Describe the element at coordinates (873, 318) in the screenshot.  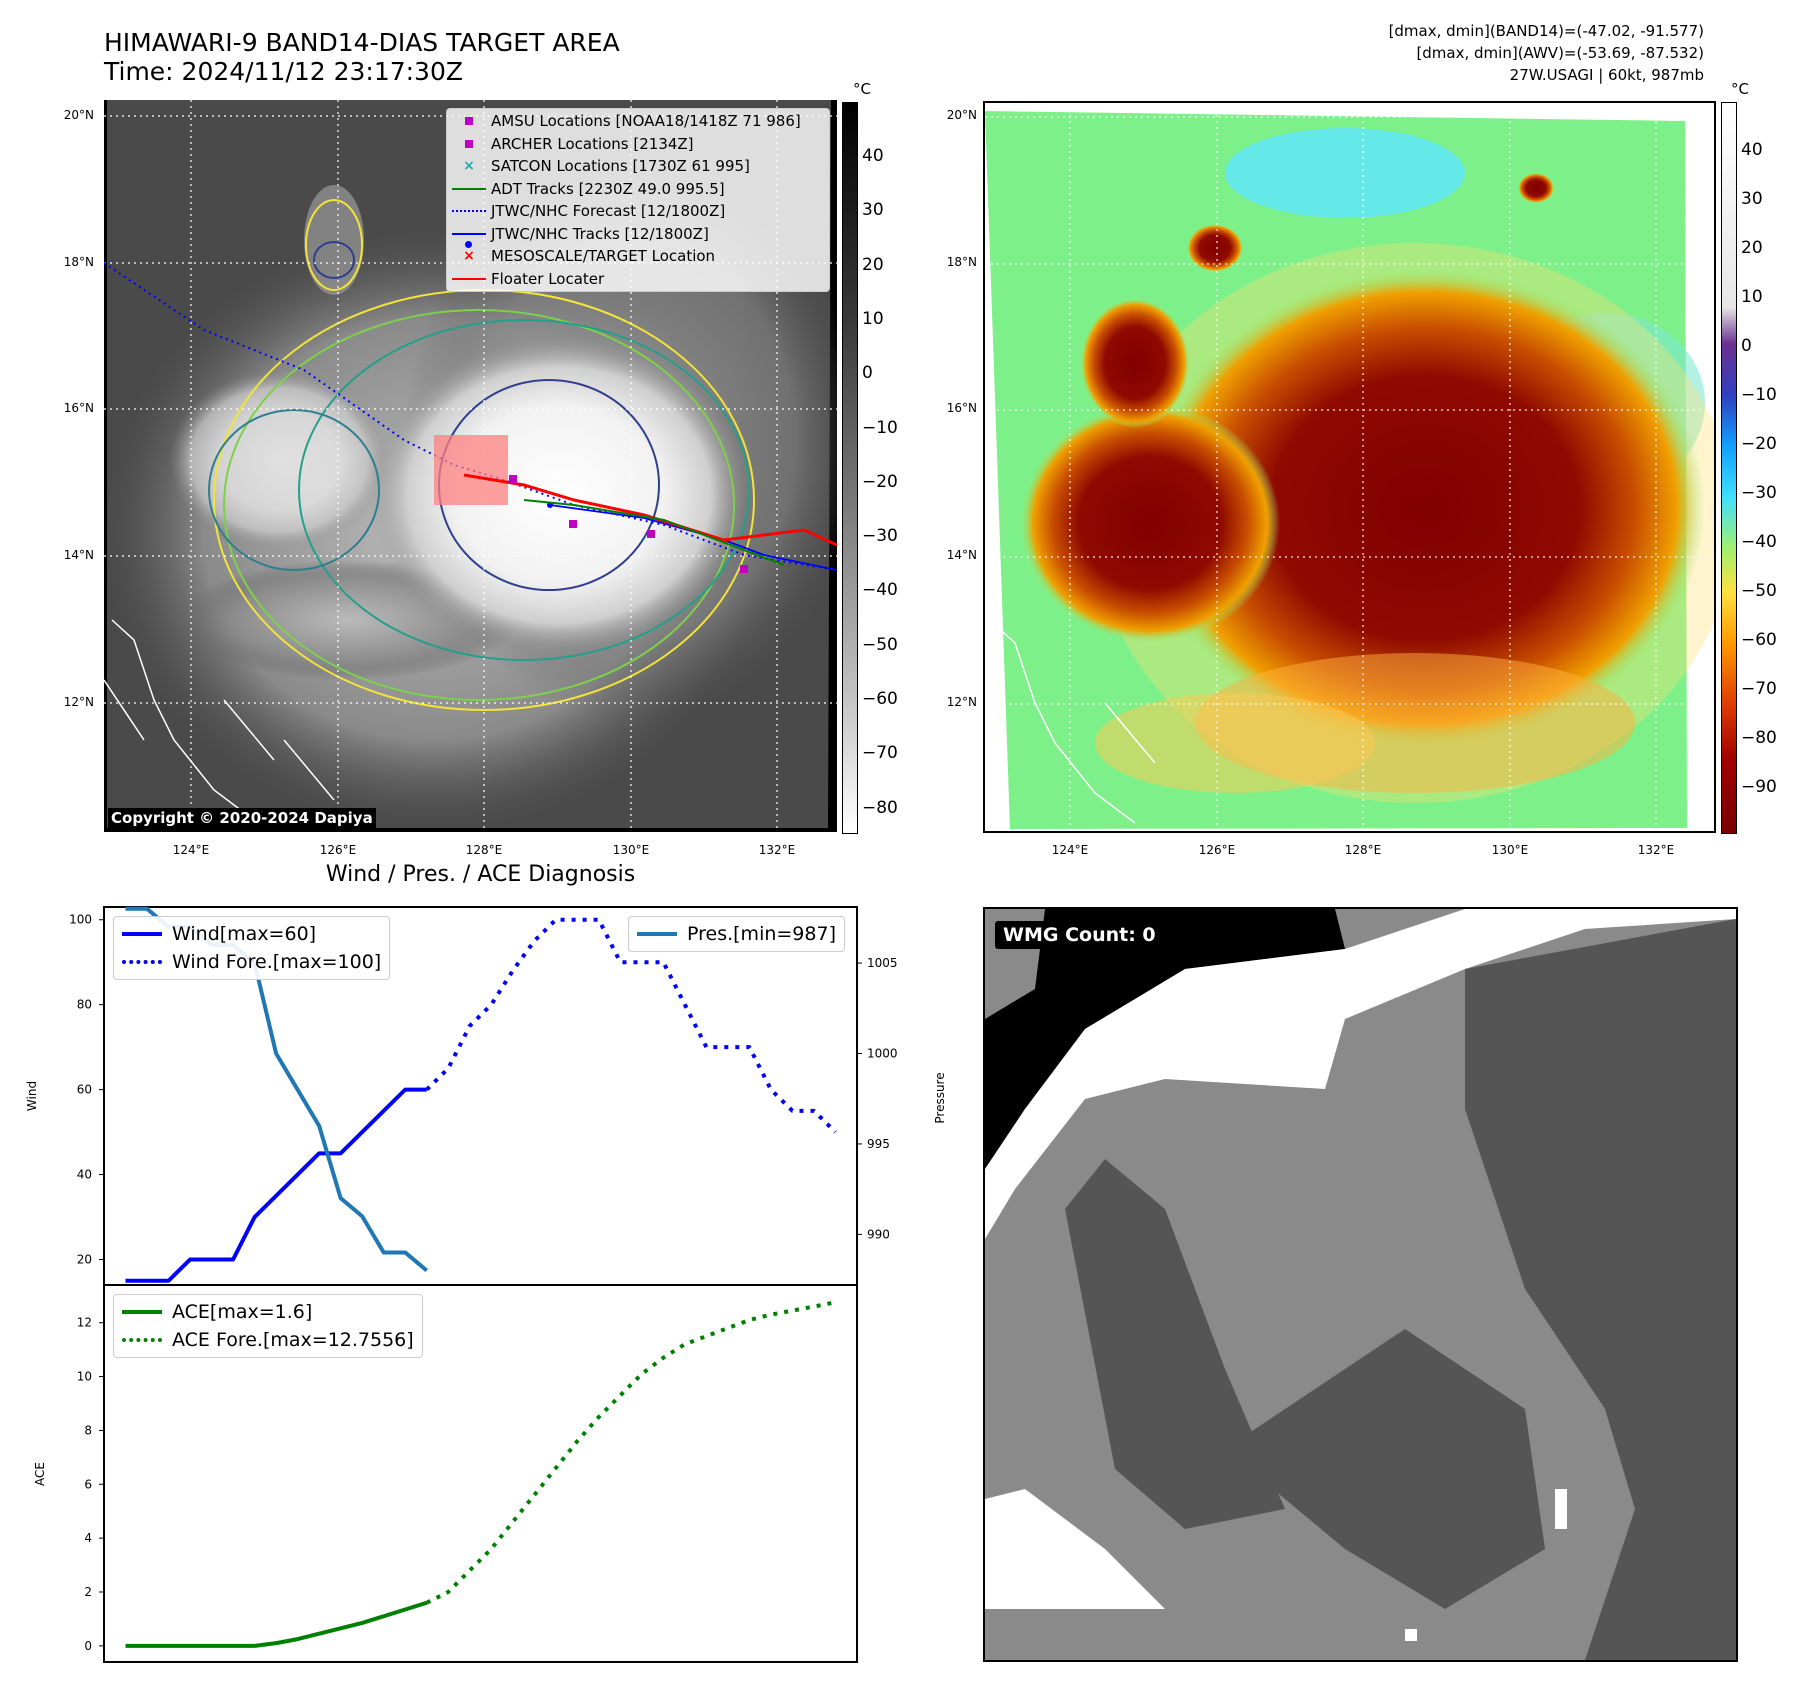
I see `ir-colorbar-tick: 10` at that location.